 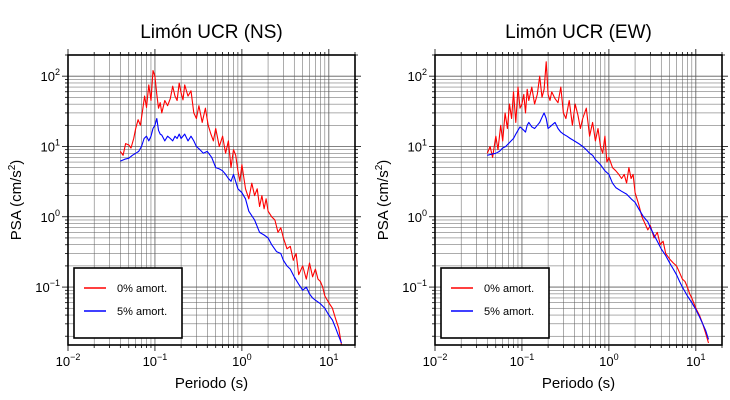 I want to click on chart-title: Limón UCR (EW), so click(x=578, y=32).